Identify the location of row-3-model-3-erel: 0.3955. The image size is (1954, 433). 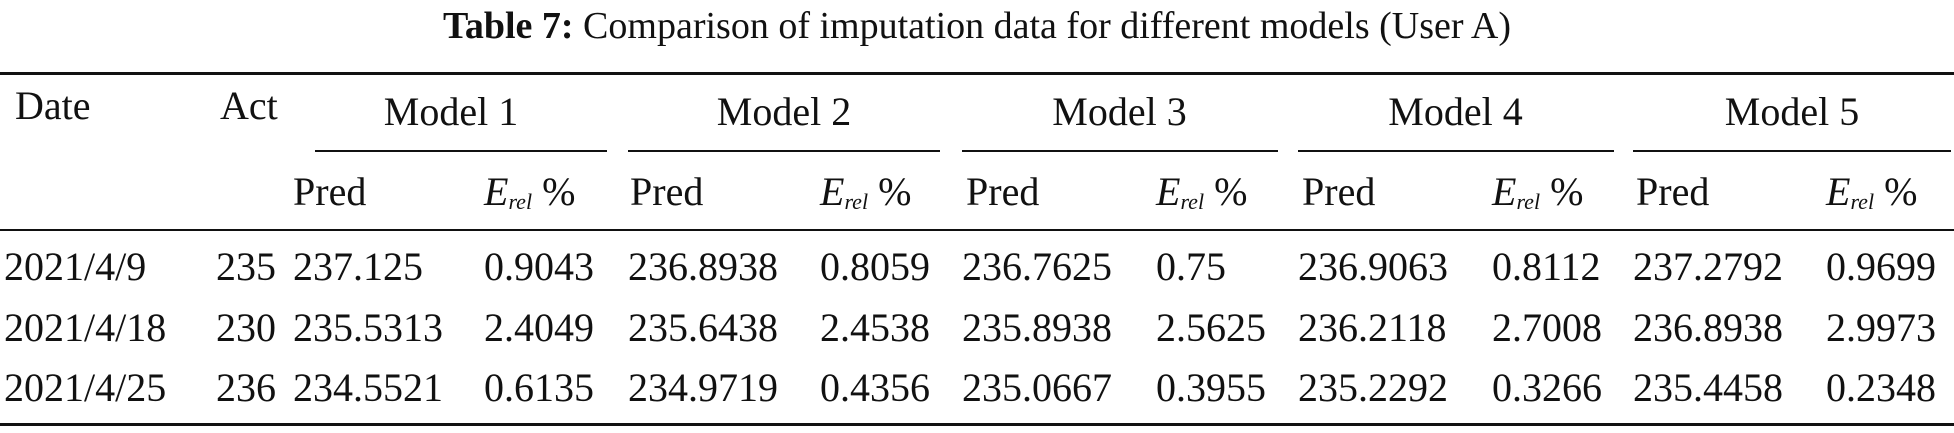
(1211, 387).